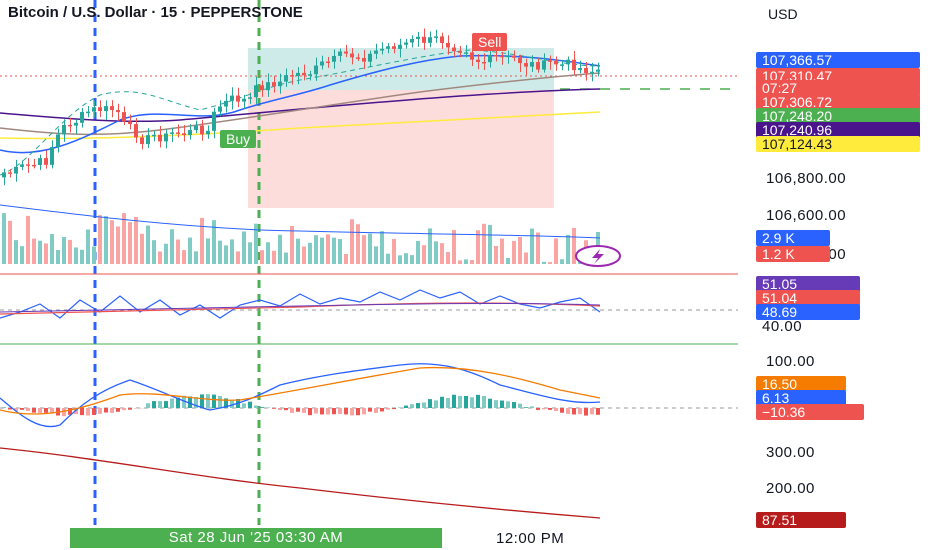  What do you see at coordinates (838, 88) in the screenshot?
I see `countdown-tag: 07:27` at bounding box center [838, 88].